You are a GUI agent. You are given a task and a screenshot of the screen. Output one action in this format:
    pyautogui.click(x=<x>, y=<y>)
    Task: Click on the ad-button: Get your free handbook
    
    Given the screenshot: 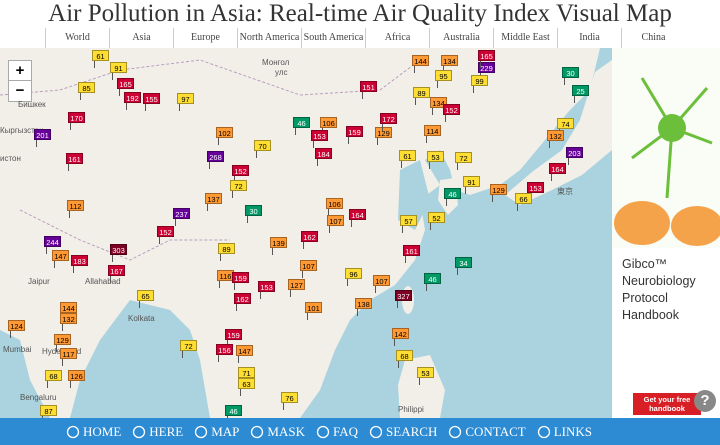 What is the action you would take?
    pyautogui.click(x=667, y=404)
    